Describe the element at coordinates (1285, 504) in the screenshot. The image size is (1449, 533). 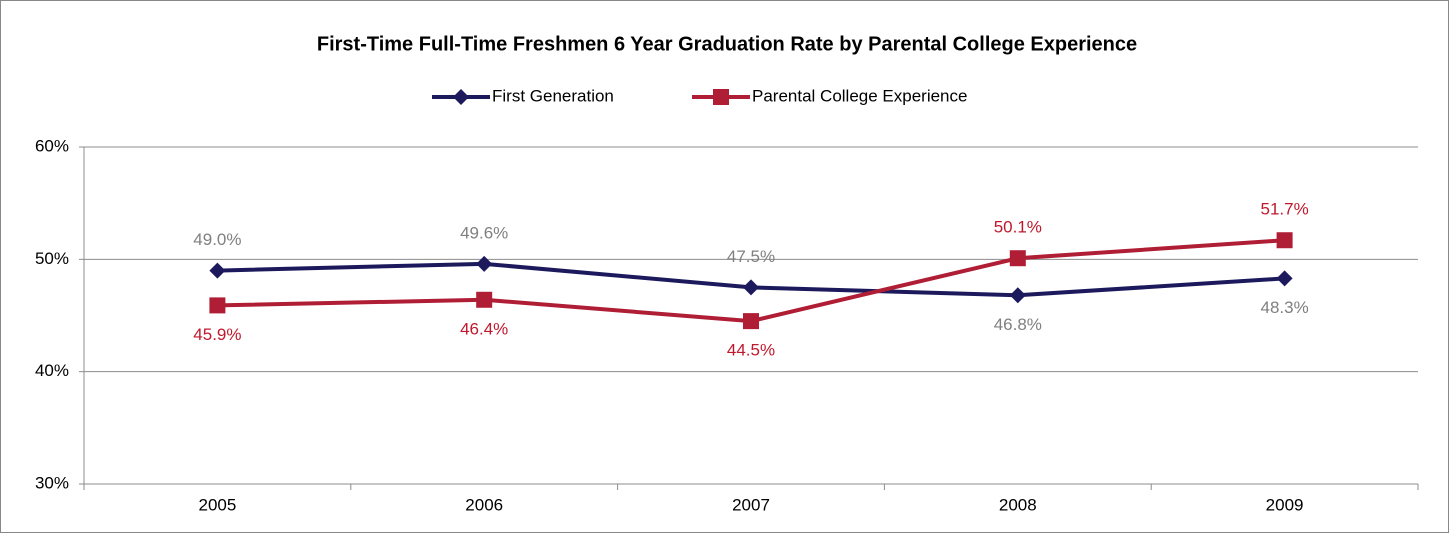
I see `x-tick-label: 2009` at that location.